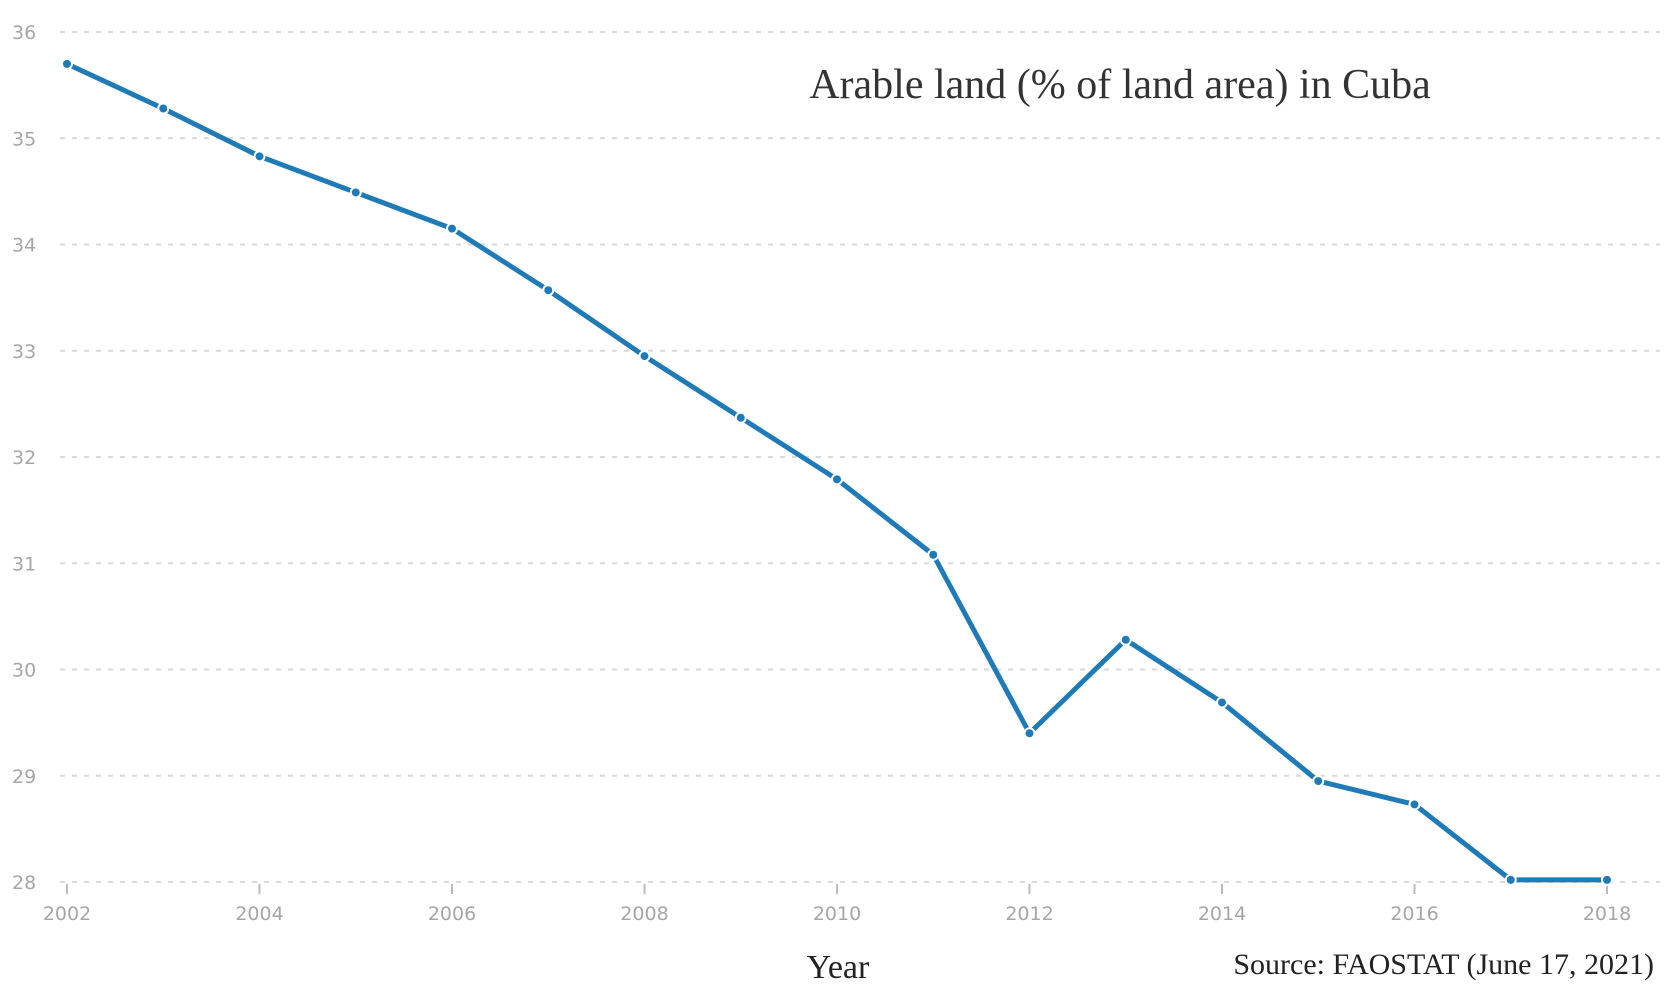 The width and height of the screenshot is (1664, 992). What do you see at coordinates (1414, 914) in the screenshot?
I see `x-tick-label: 2016` at bounding box center [1414, 914].